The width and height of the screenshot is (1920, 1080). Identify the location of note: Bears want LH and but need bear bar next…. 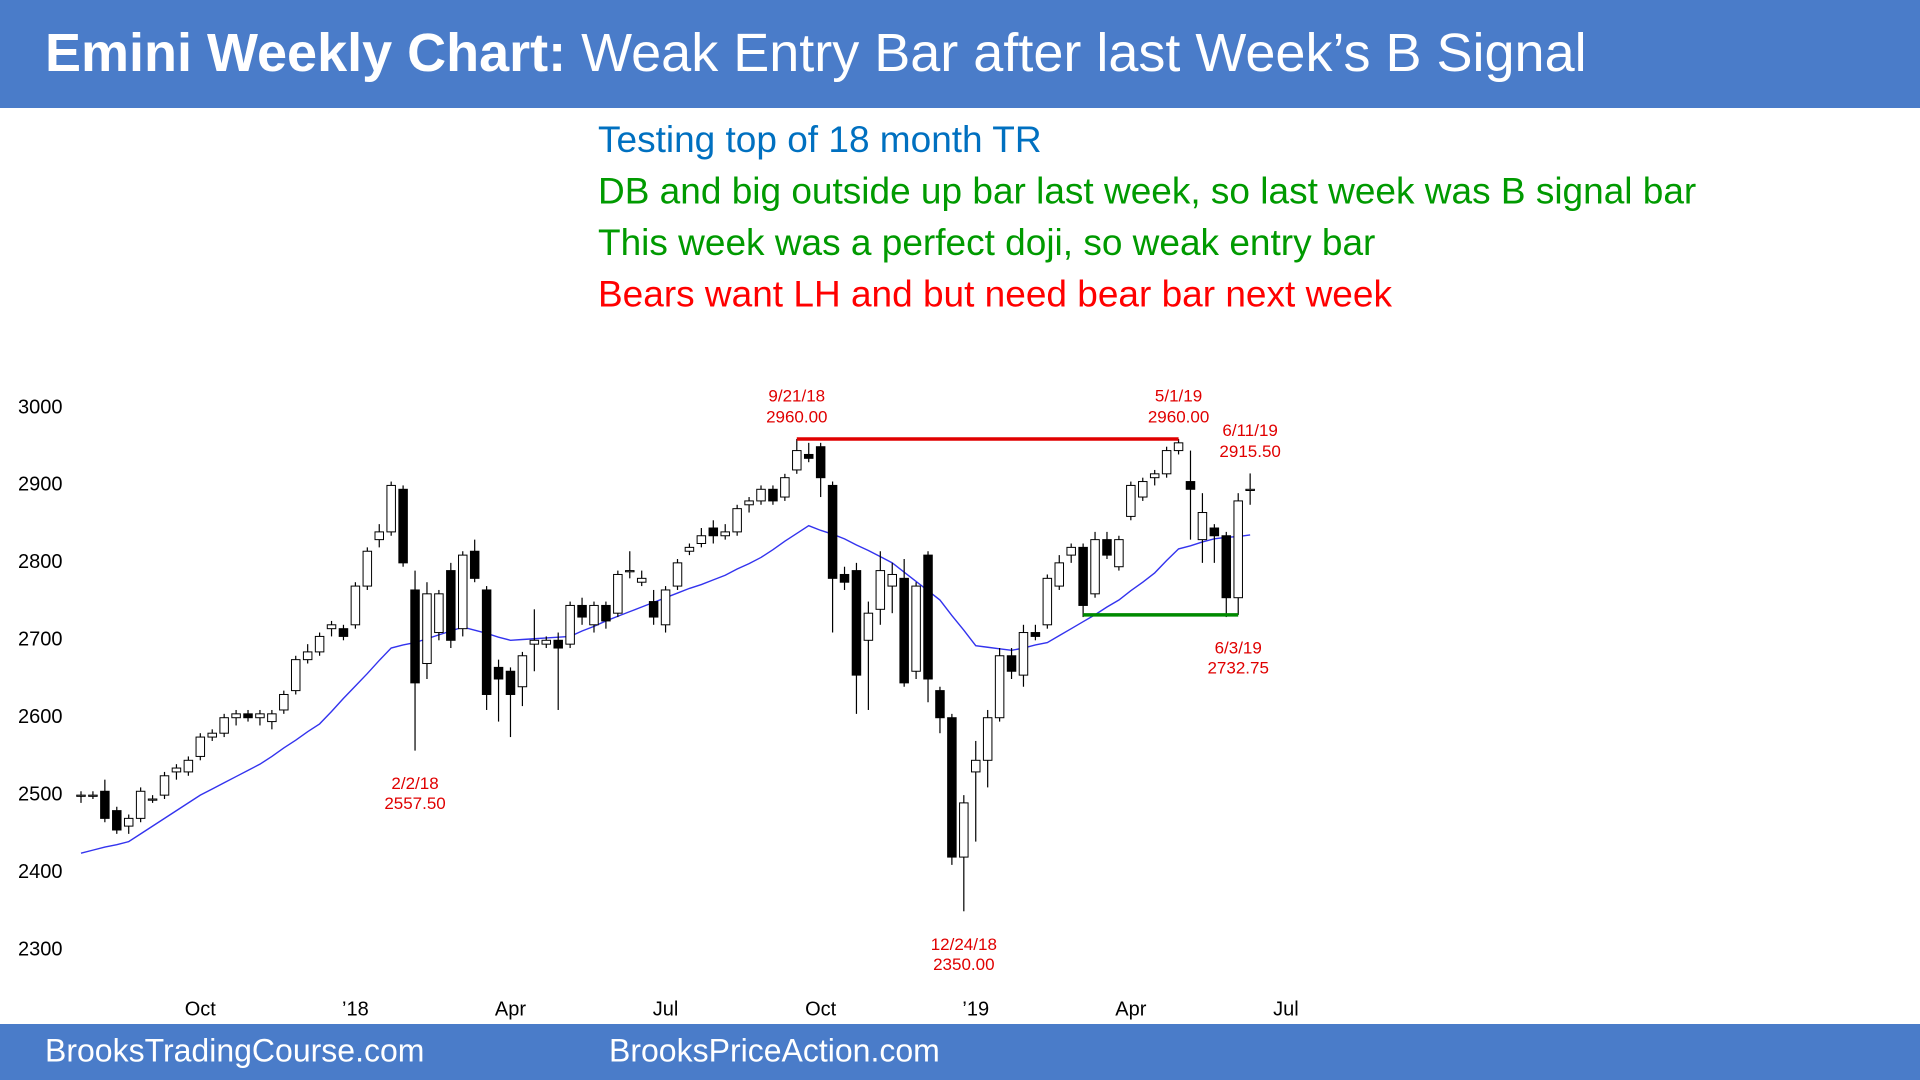
(995, 293).